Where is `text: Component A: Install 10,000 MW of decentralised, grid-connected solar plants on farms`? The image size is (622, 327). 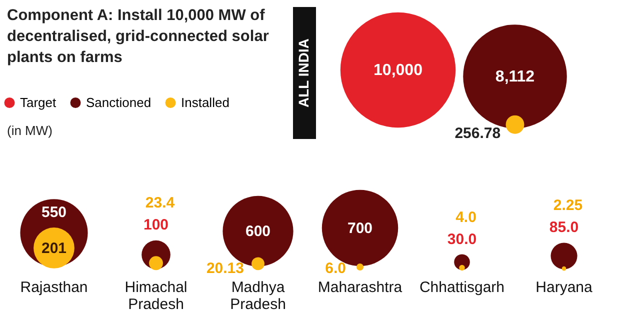 text: Component A: Install 10,000 MW of decentralised, grid-connected solar plants on farms is located at coordinates (138, 36).